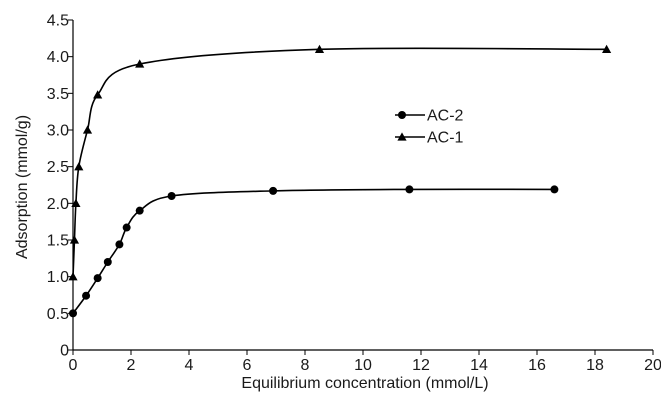 The height and width of the screenshot is (393, 661). What do you see at coordinates (58, 204) in the screenshot?
I see `y-tick-label: 2.0` at bounding box center [58, 204].